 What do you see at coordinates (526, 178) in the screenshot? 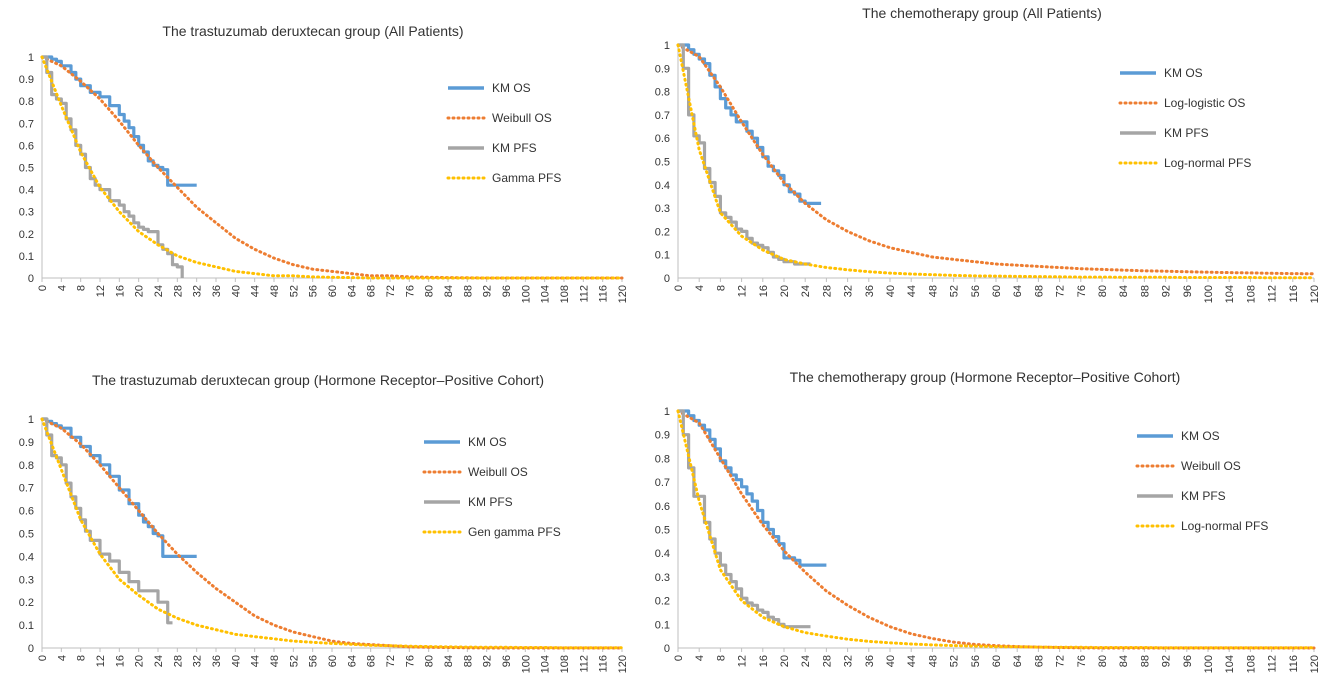
I see `legend-label: Gamma PFS` at bounding box center [526, 178].